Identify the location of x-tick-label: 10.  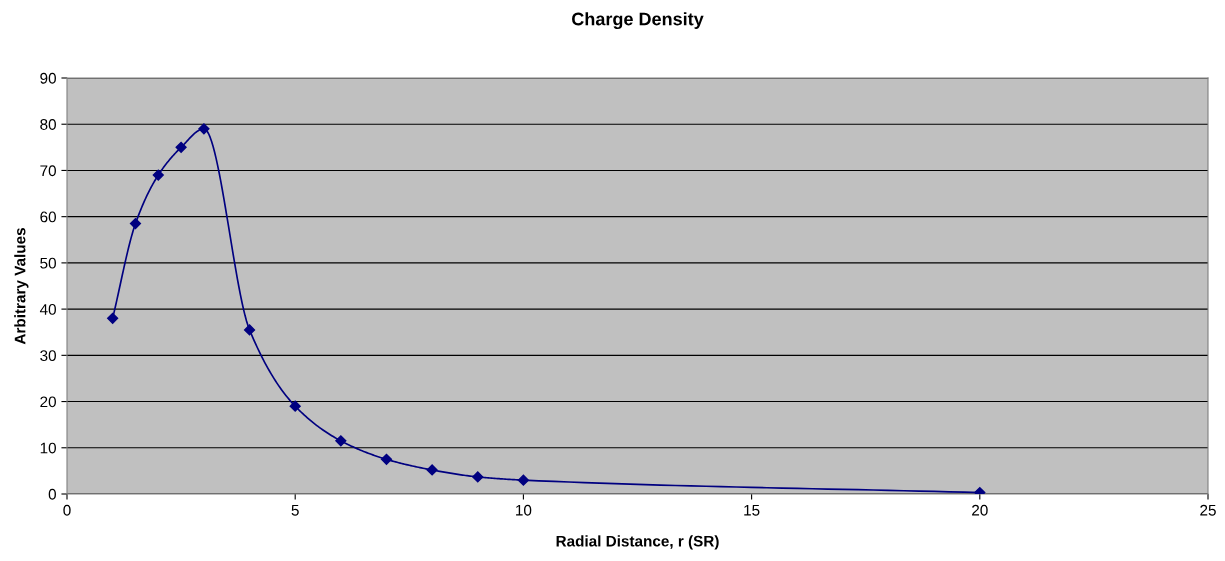
(524, 510).